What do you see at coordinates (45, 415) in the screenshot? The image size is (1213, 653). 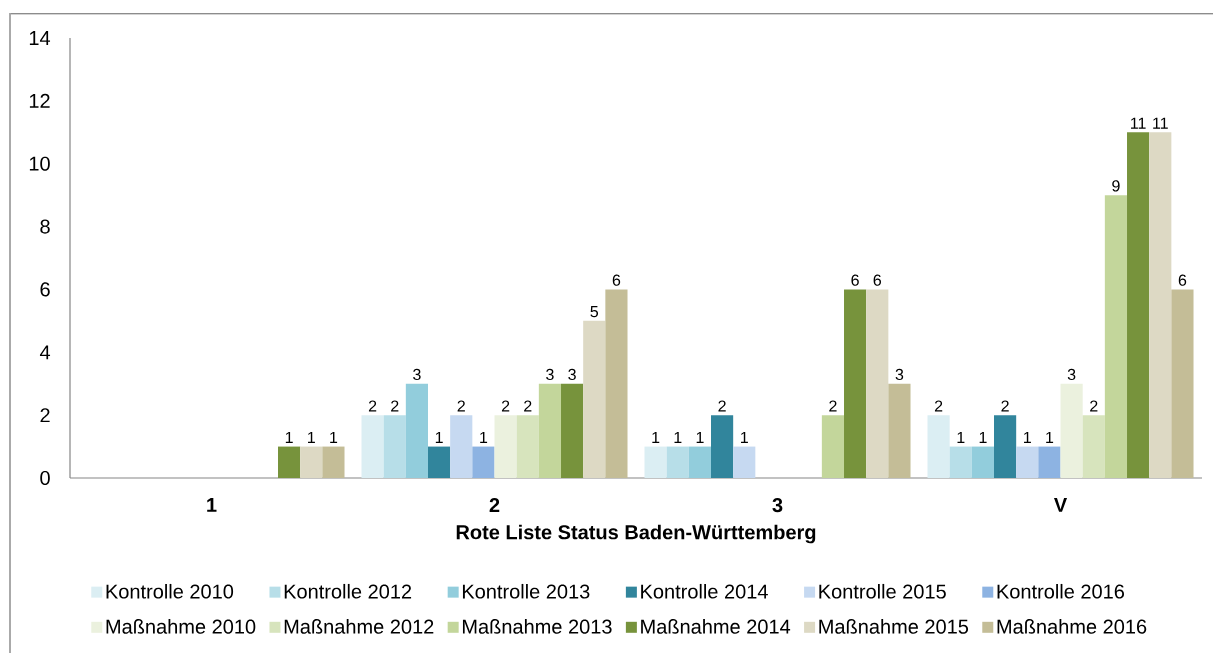 I see `y-tick-label: 2` at bounding box center [45, 415].